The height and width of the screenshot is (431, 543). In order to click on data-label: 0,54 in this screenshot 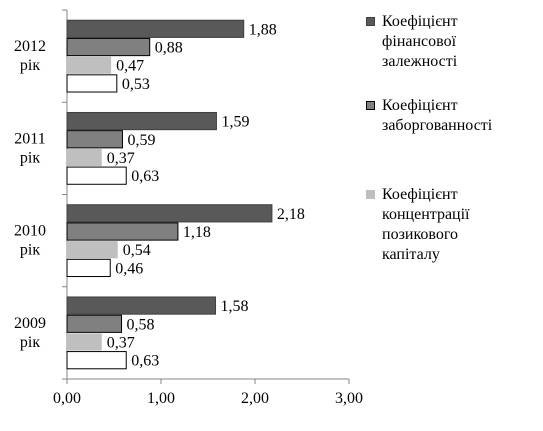, I will do `click(137, 250)`.